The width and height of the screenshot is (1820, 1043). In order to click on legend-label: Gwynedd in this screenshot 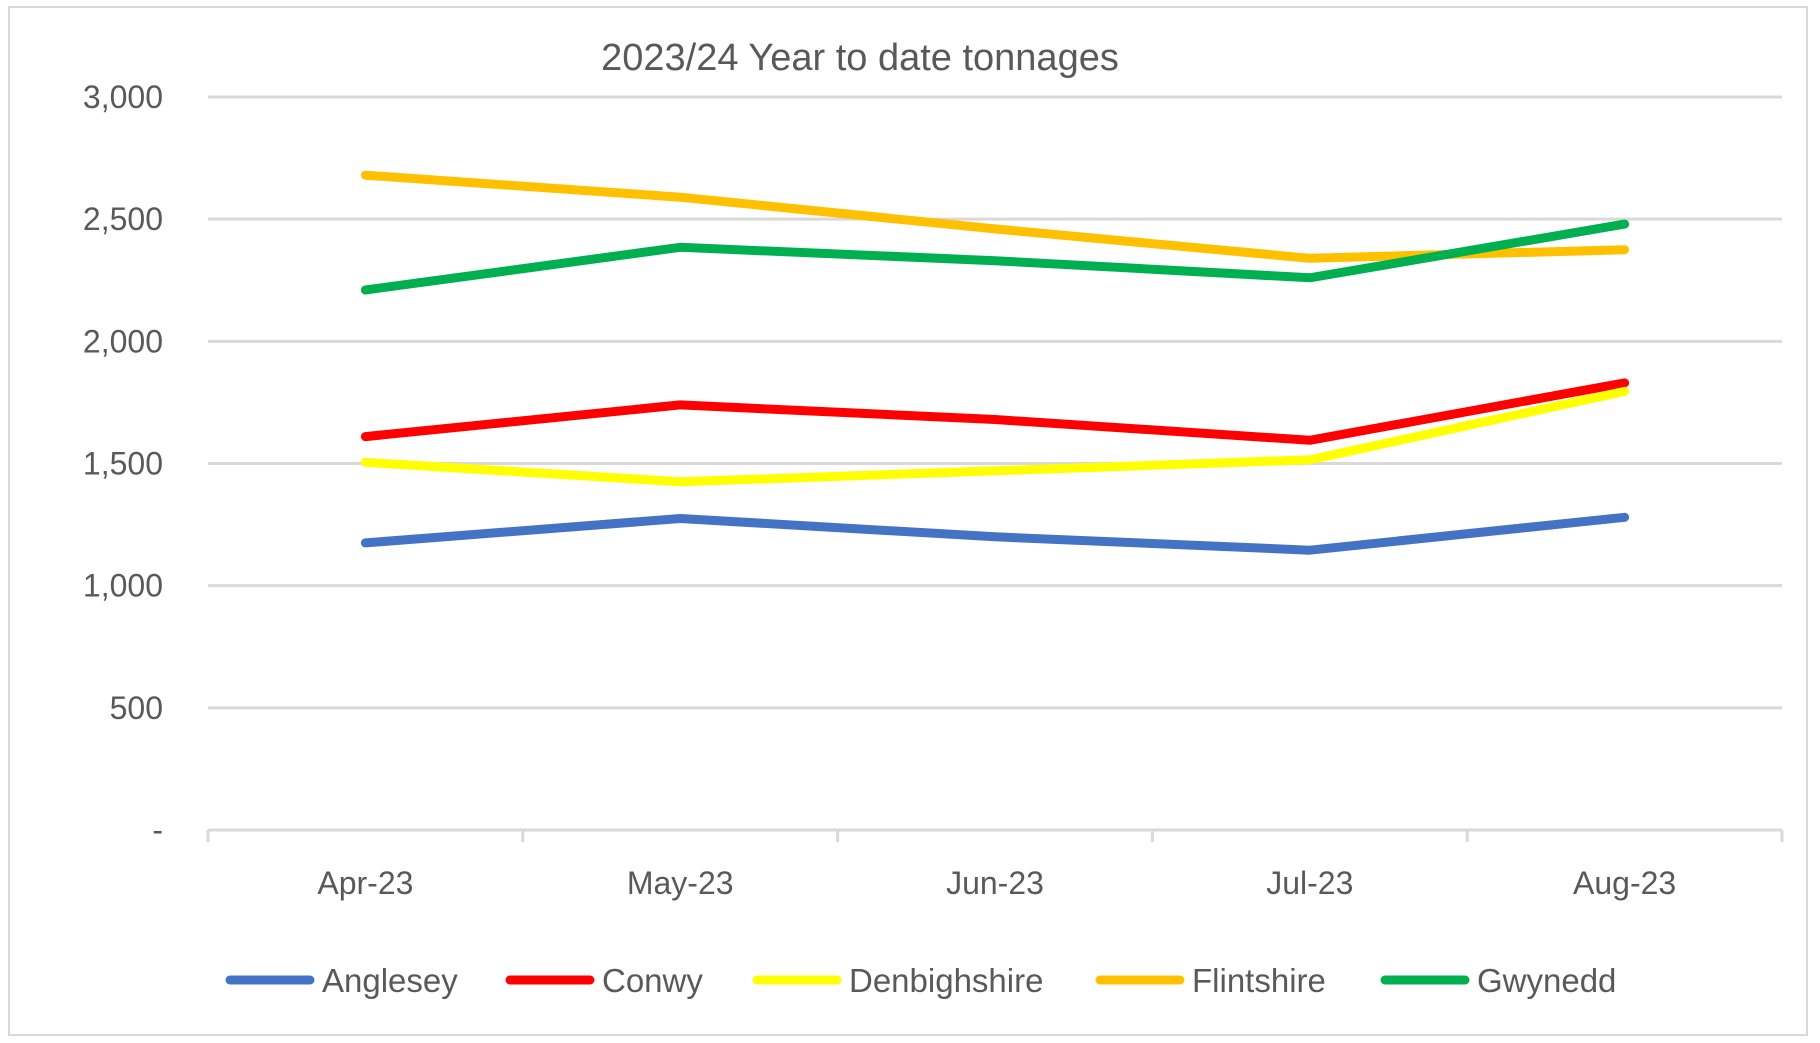, I will do `click(1546, 980)`.